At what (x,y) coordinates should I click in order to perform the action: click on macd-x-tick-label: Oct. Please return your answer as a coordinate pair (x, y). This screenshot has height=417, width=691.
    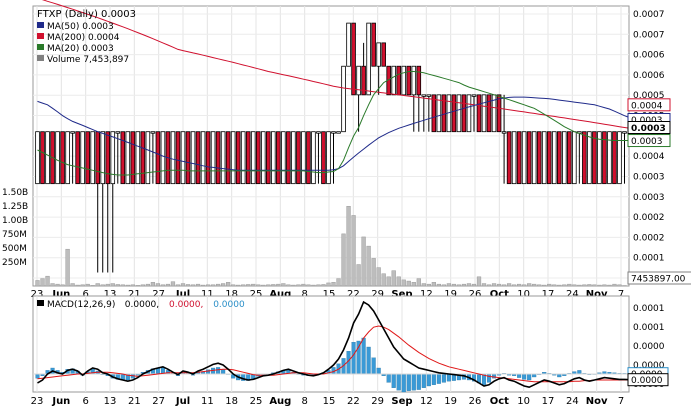
    Looking at the image, I should click on (499, 401).